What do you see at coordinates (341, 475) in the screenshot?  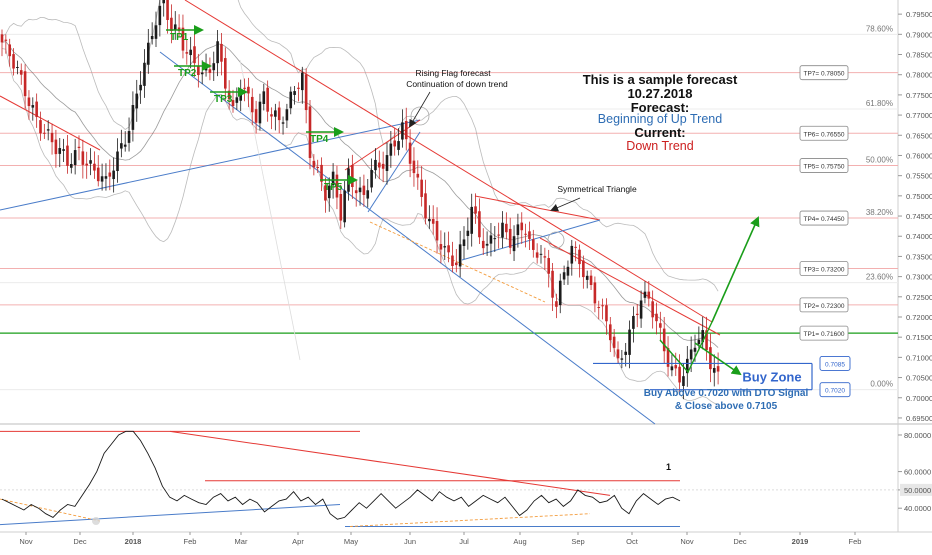 I see `osc-line` at bounding box center [341, 475].